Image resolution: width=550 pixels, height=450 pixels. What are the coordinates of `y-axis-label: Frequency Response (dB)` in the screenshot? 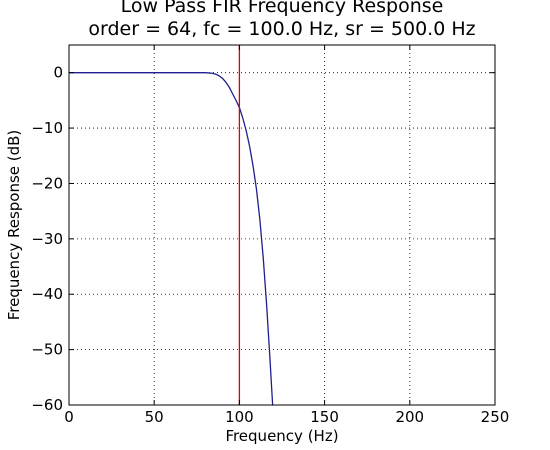 It's located at (14, 225).